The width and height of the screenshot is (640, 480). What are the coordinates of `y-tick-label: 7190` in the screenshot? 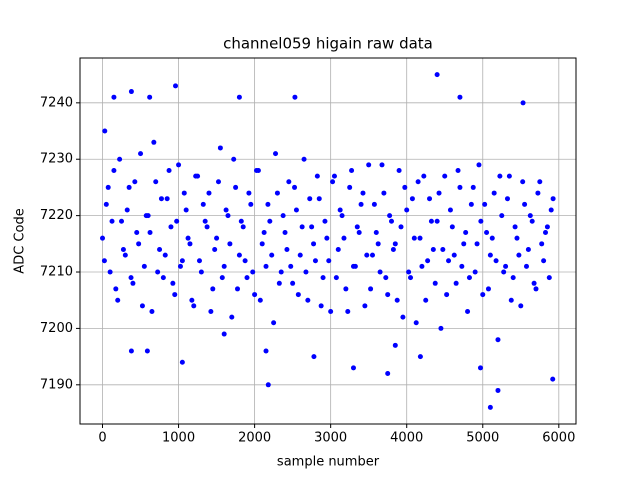 It's located at (56, 384).